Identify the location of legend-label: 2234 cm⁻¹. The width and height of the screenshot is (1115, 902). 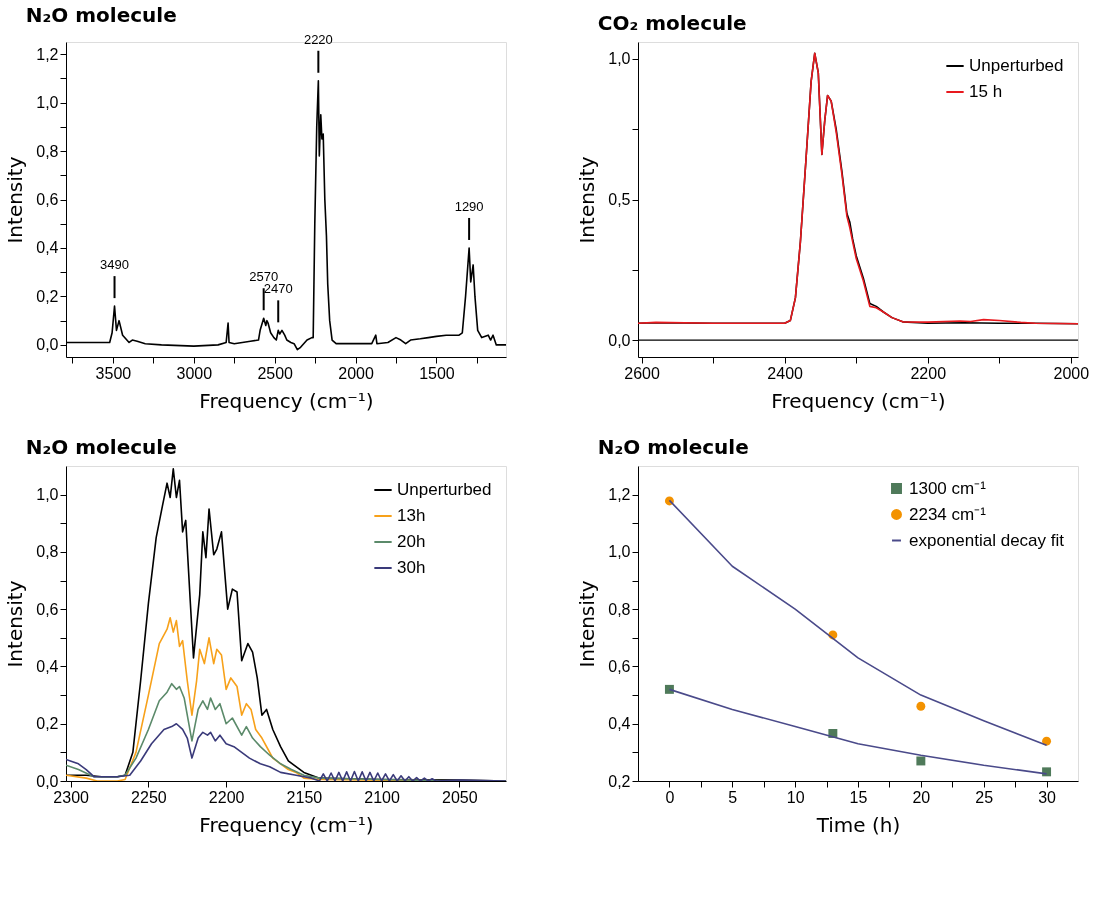
(948, 514).